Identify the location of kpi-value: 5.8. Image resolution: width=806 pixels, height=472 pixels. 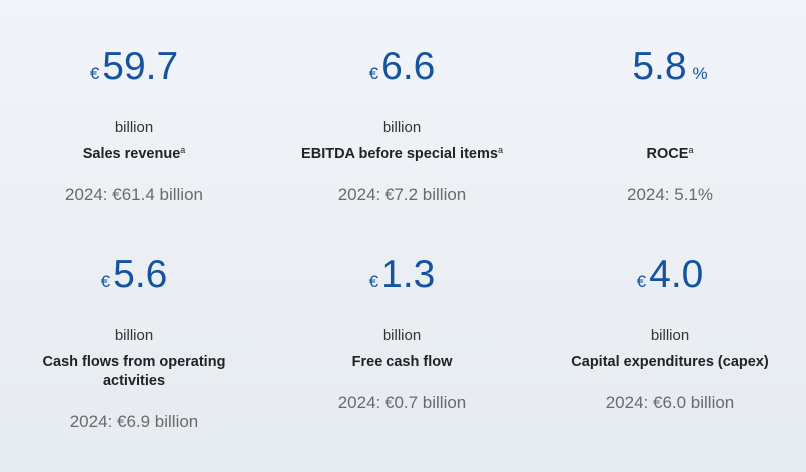
(659, 66).